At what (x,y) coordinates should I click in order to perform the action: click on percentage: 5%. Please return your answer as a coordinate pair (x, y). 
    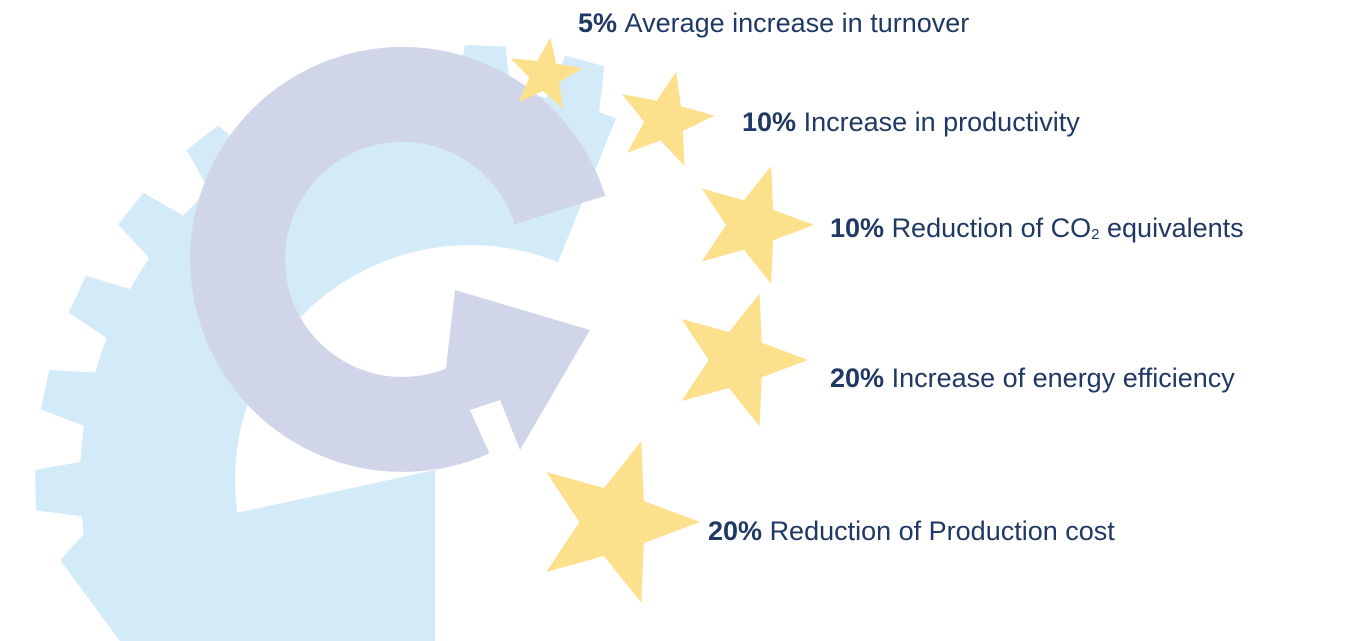
    Looking at the image, I should click on (598, 23).